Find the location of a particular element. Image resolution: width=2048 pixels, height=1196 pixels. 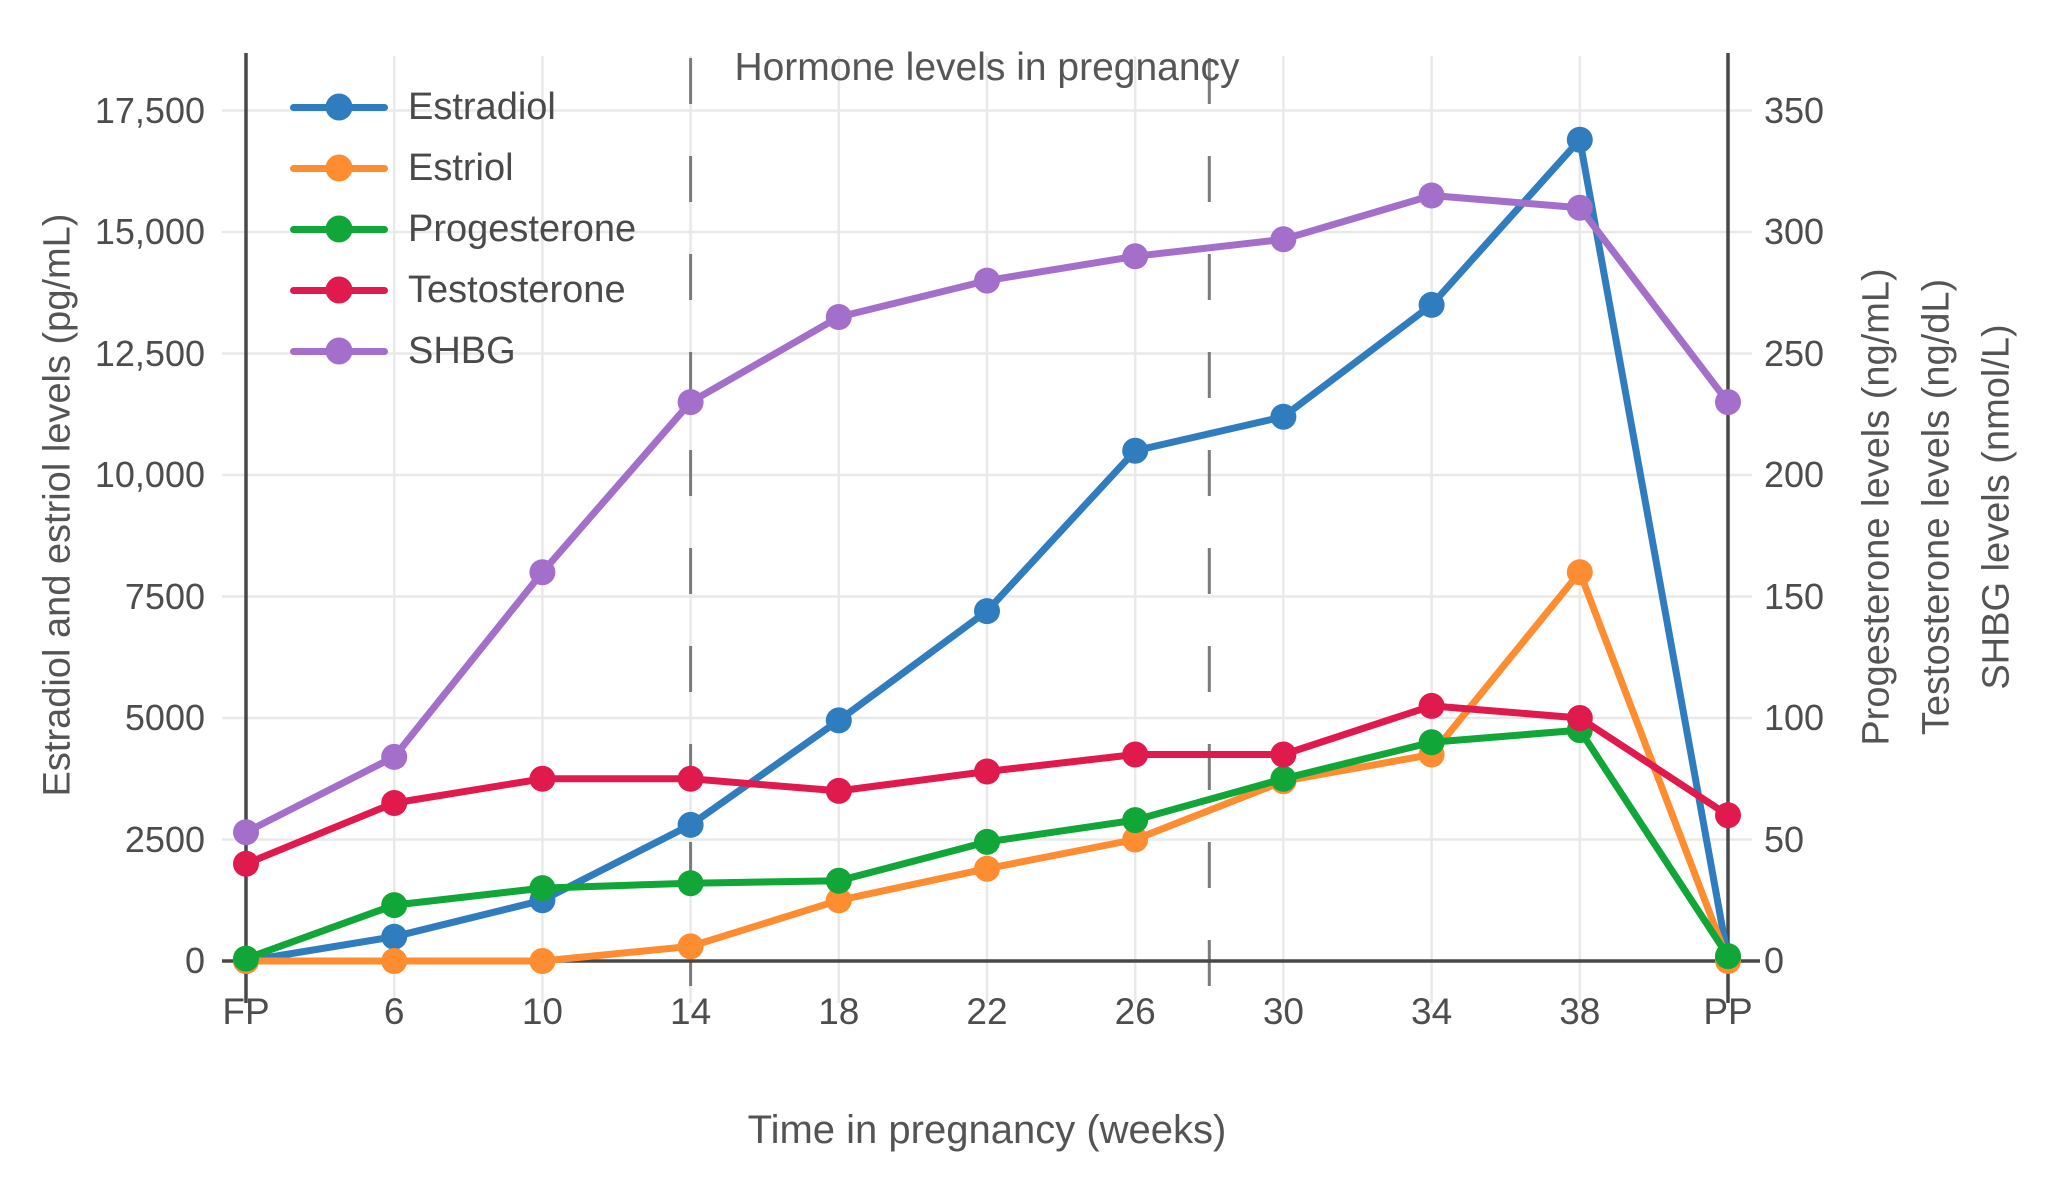

x-tick-26: 26 is located at coordinates (1135, 1011).